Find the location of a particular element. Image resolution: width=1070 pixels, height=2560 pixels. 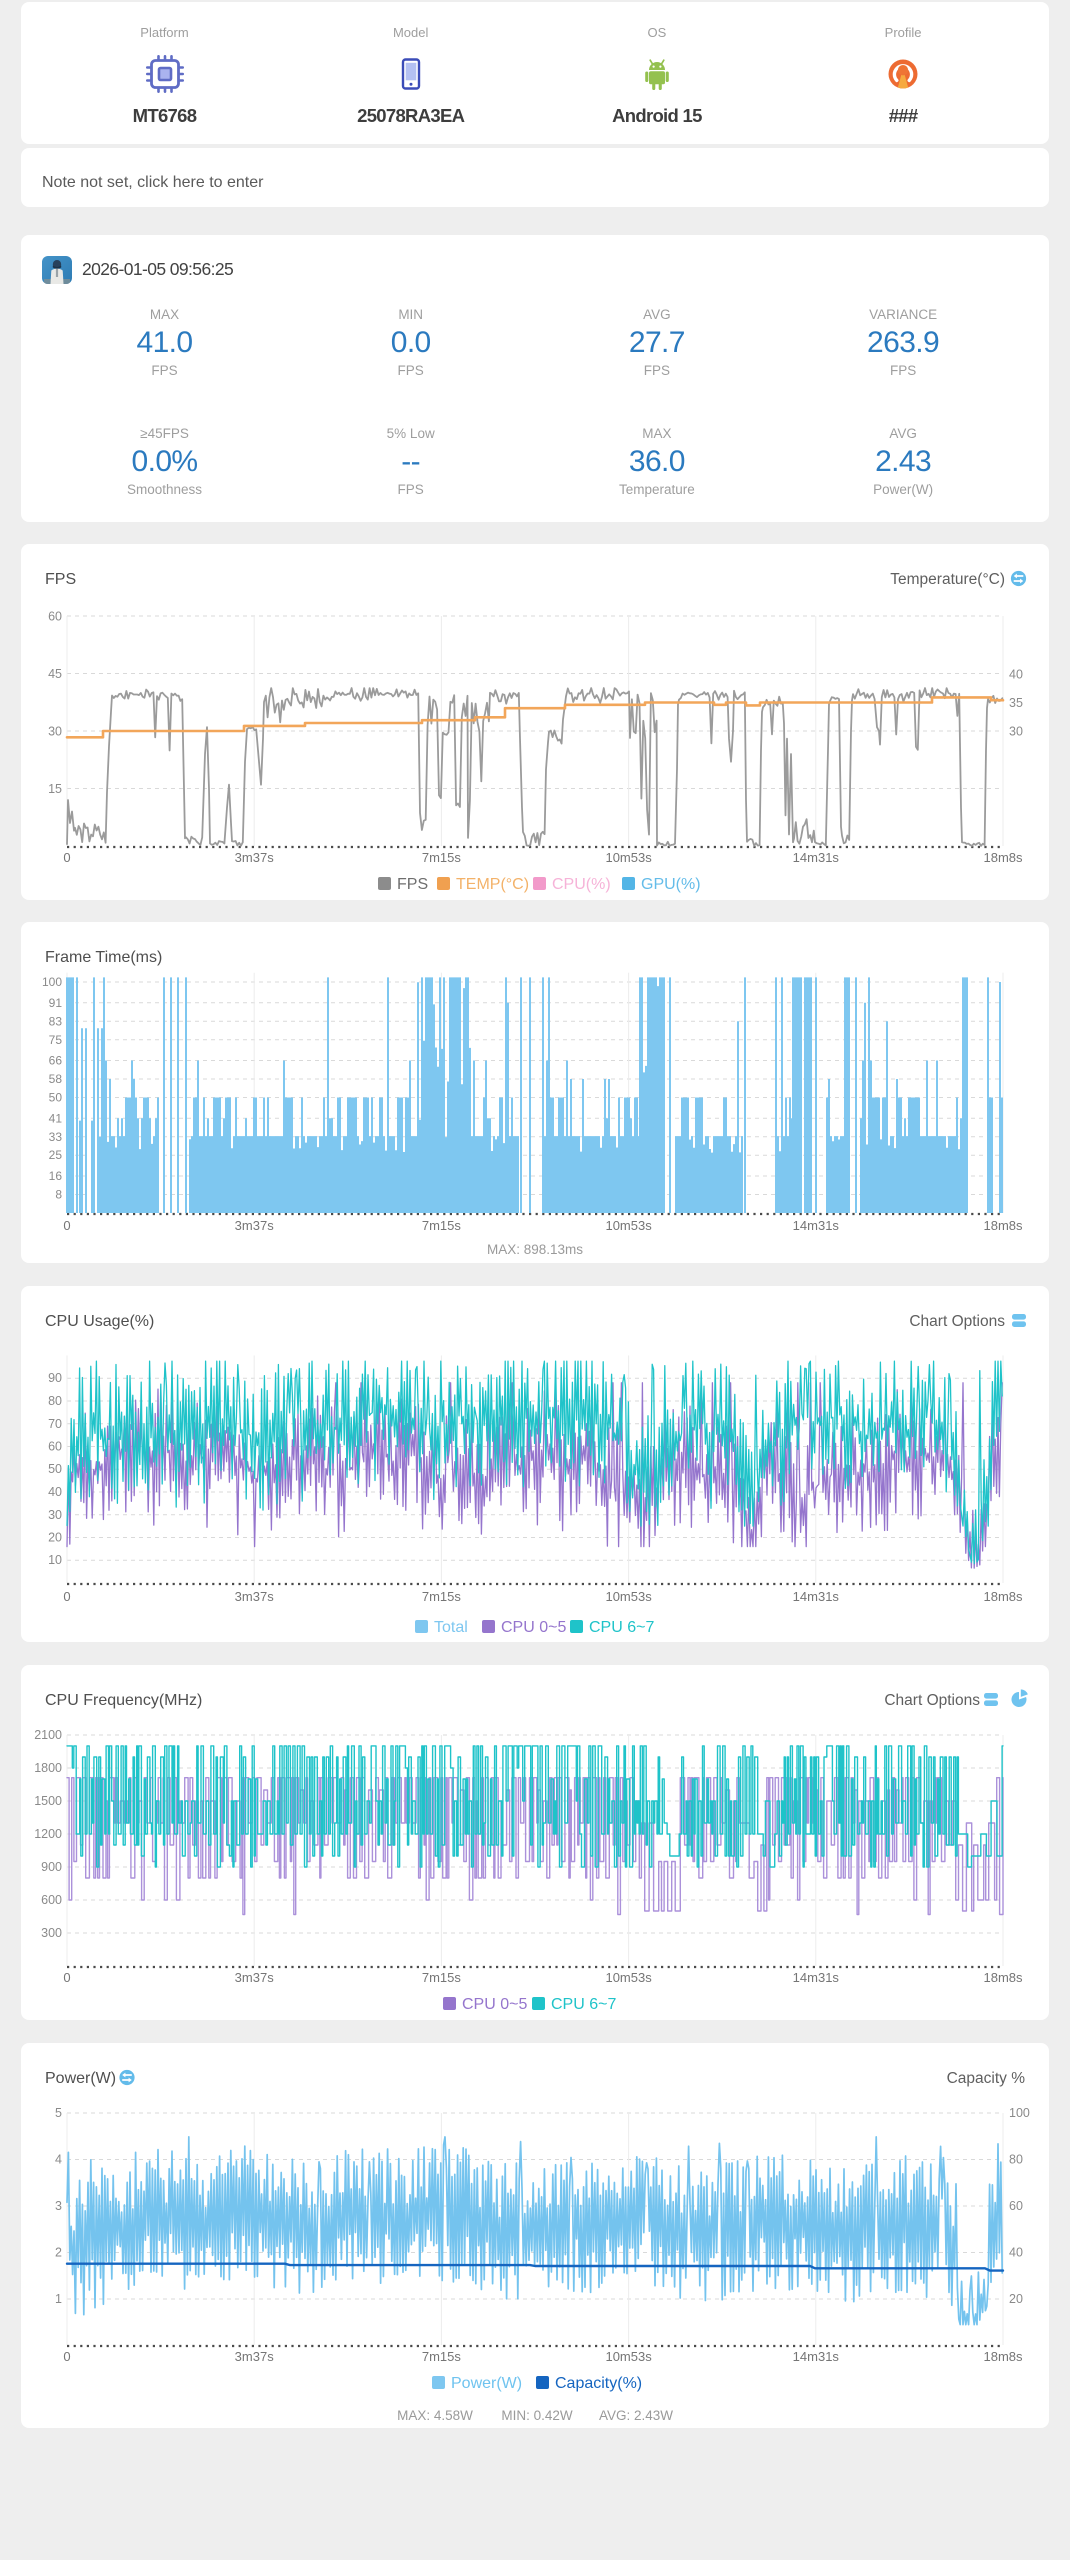

svg-text: 45 is located at coordinates (55, 674).